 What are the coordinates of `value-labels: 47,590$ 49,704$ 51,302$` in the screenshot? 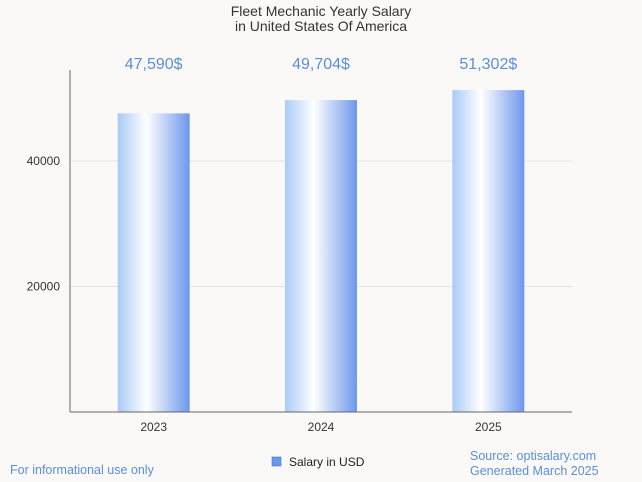 It's located at (321, 64).